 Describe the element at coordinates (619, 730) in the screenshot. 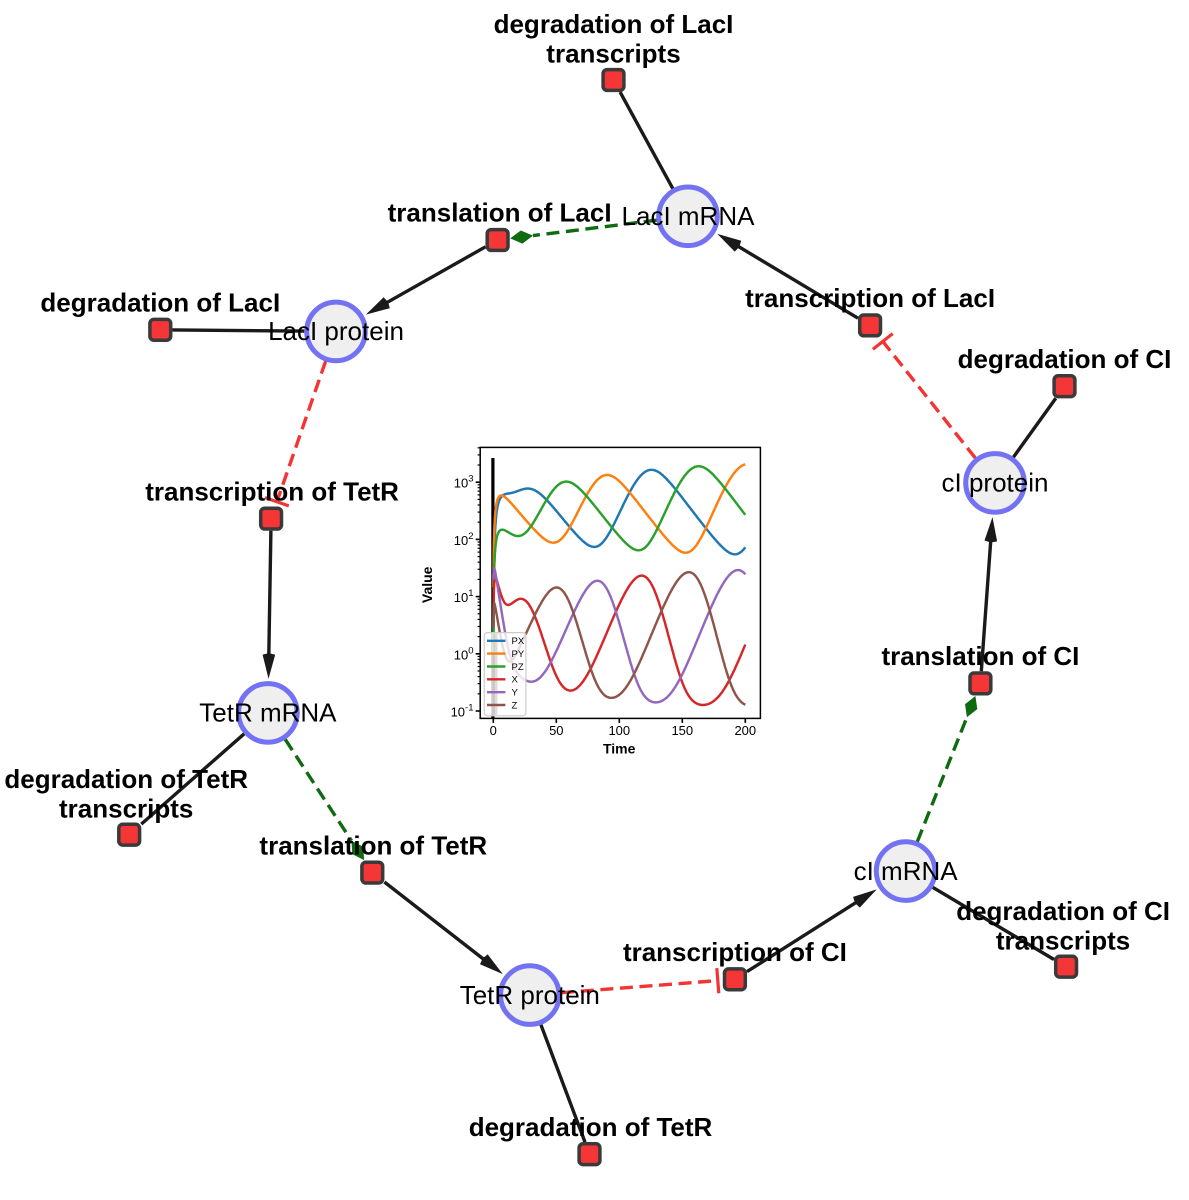

I see `svg-text: 100` at that location.